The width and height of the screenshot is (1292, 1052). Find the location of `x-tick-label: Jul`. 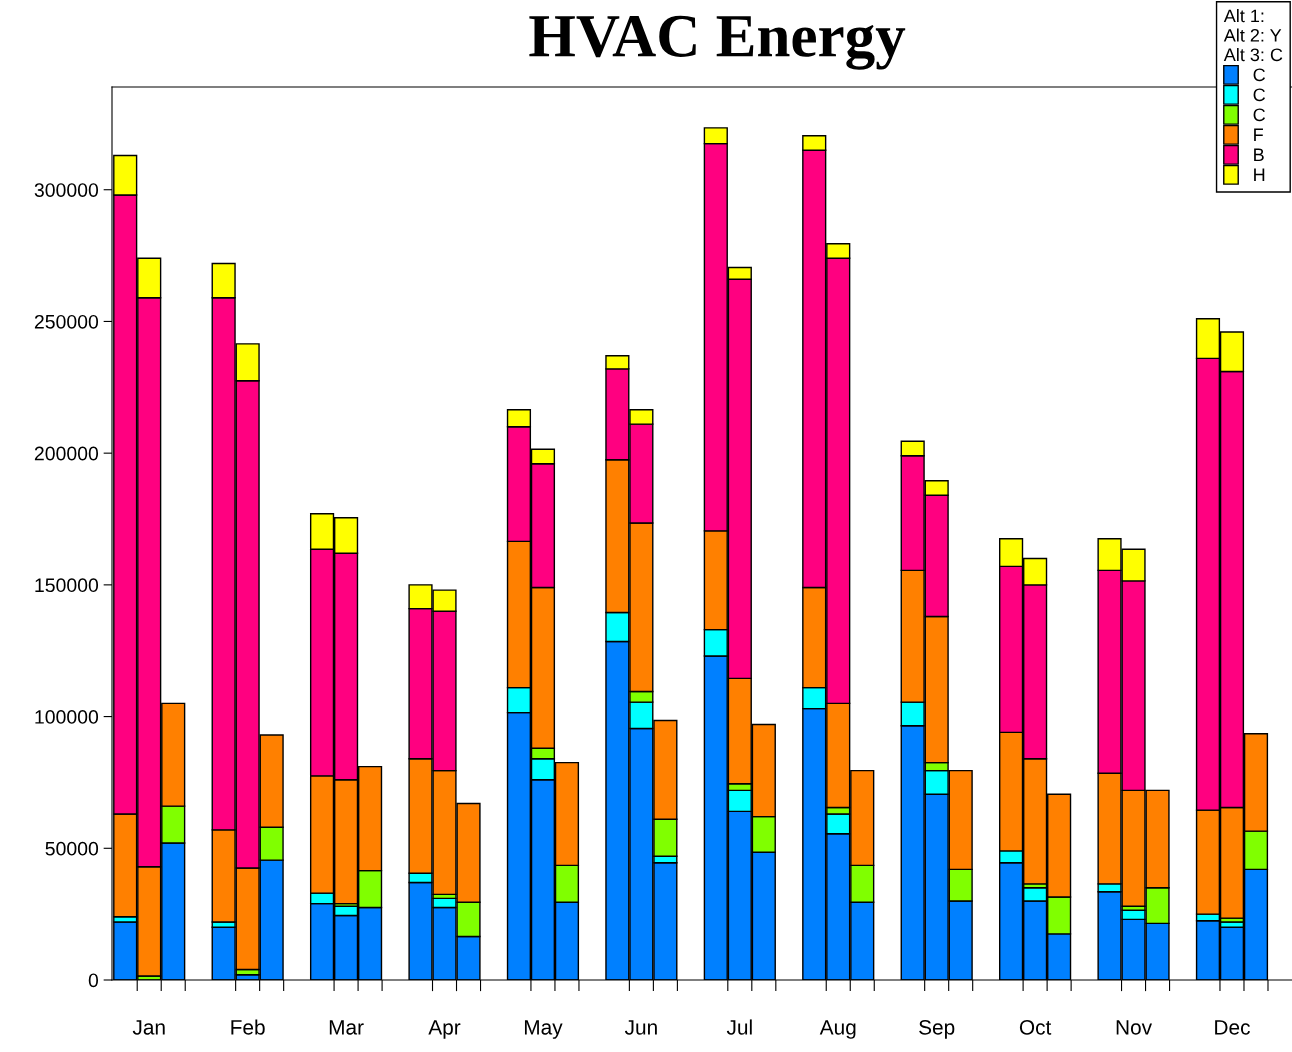

x-tick-label: Jul is located at coordinates (739, 1027).